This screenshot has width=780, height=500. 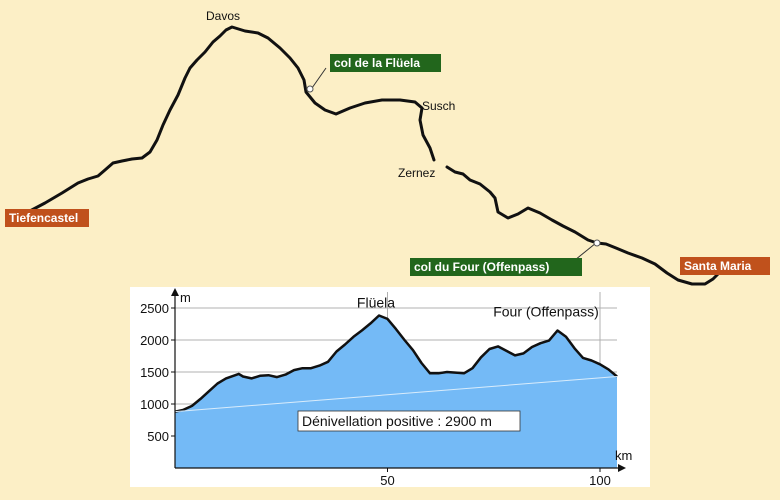 What do you see at coordinates (175, 292) in the screenshot?
I see `y-axis-arrow` at bounding box center [175, 292].